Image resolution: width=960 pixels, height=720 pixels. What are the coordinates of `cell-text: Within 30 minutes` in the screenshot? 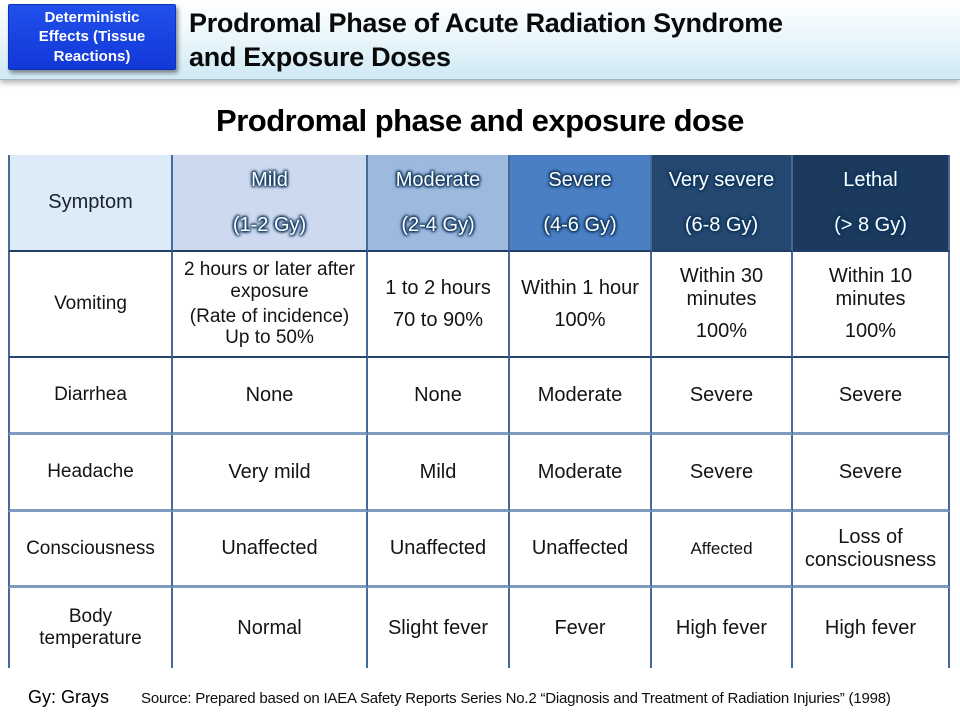 It's located at (721, 287).